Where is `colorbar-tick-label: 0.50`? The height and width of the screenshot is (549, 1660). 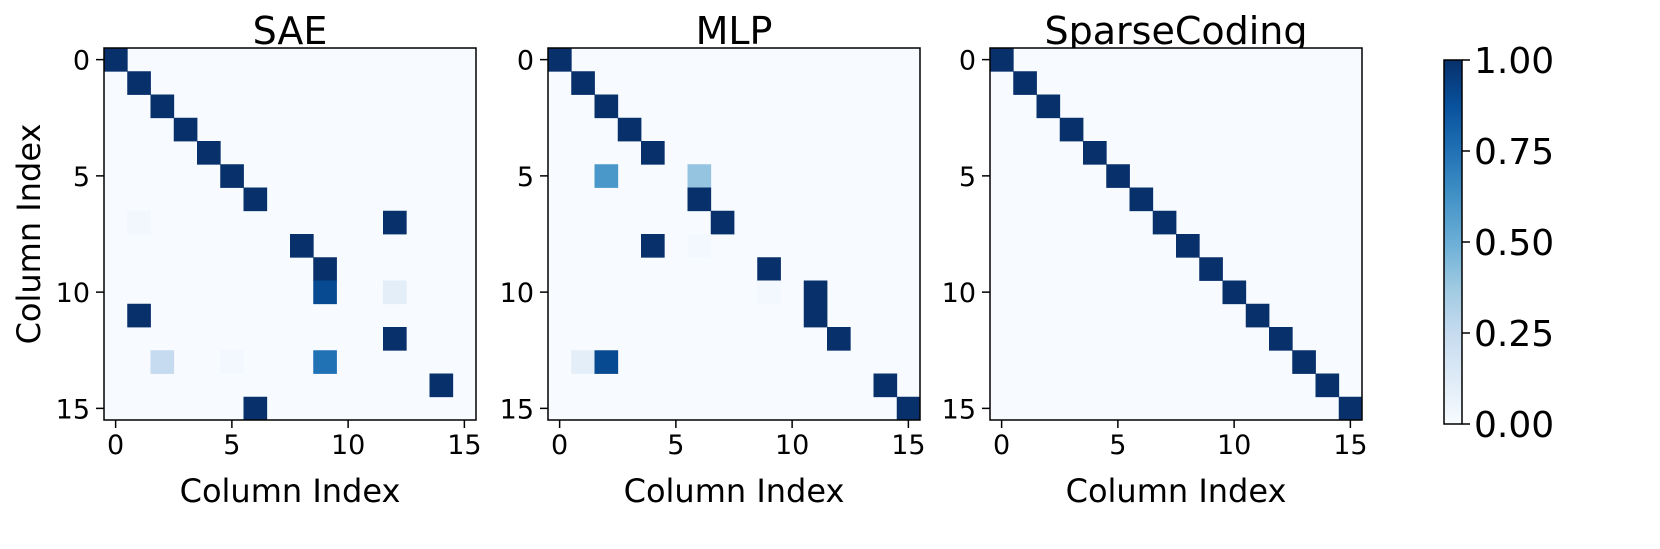
colorbar-tick-label: 0.50 is located at coordinates (1514, 243).